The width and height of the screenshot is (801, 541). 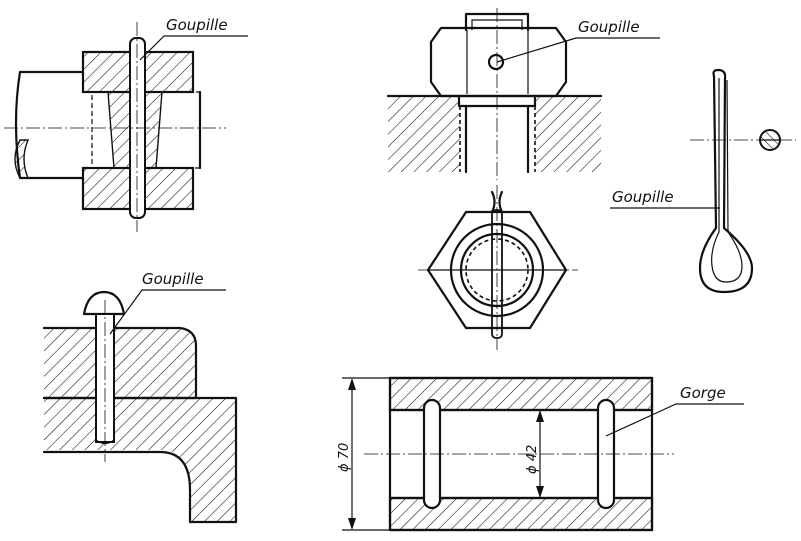 What do you see at coordinates (532, 459) in the screenshot?
I see `dimension-inner-diameter: ϕ 42` at bounding box center [532, 459].